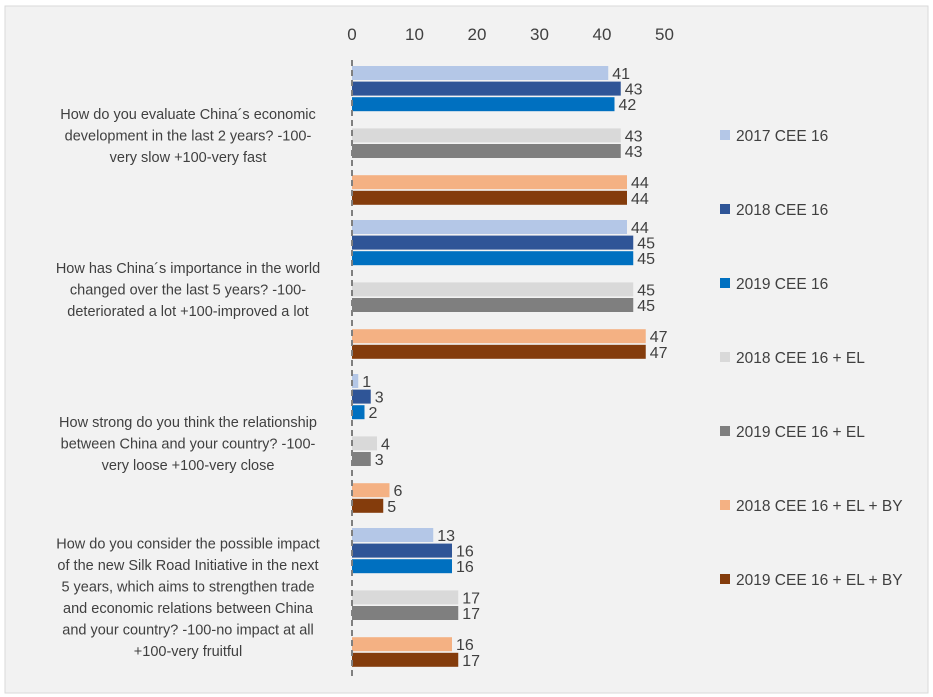 The width and height of the screenshot is (933, 697). What do you see at coordinates (477, 34) in the screenshot?
I see `x-tick-label: 20` at bounding box center [477, 34].